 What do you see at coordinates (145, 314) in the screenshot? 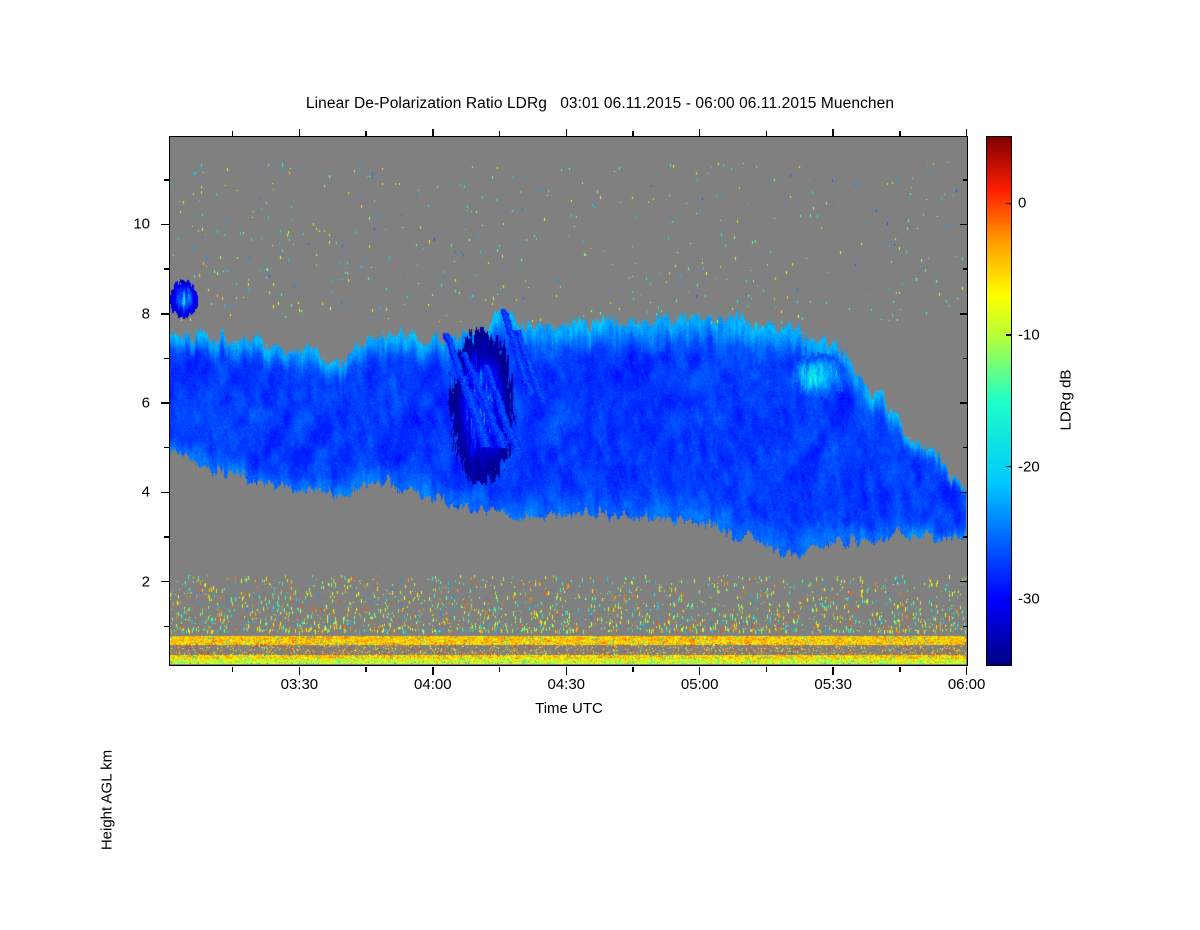
I see `y-tick-label: 8` at bounding box center [145, 314].